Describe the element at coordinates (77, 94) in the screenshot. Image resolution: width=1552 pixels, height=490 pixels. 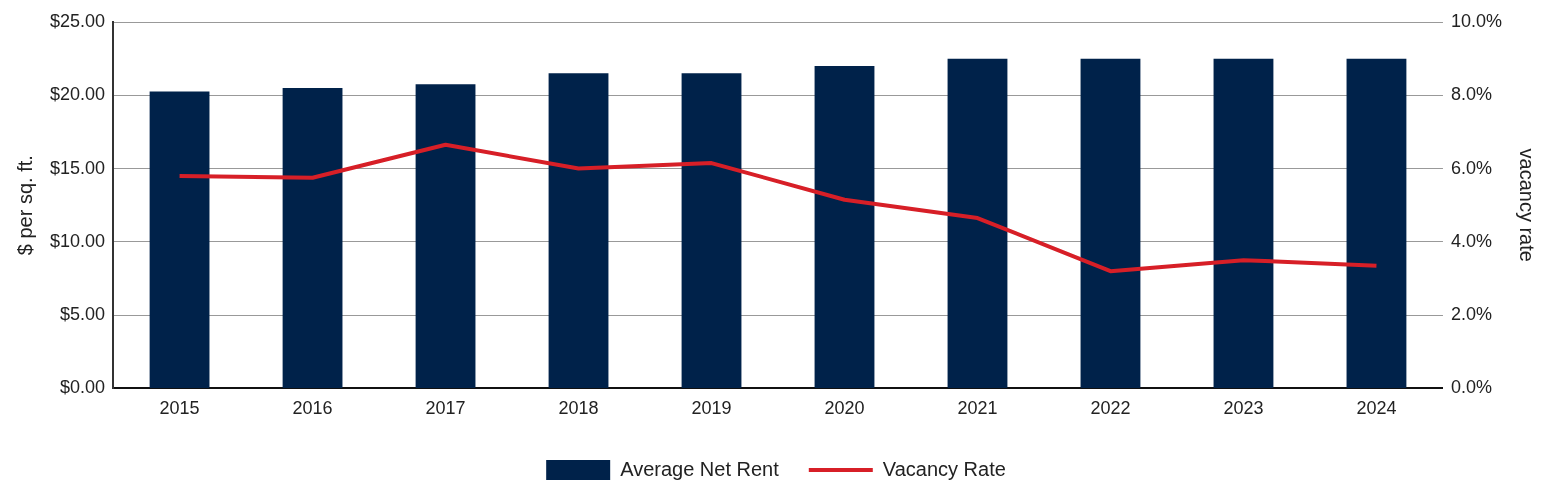
I see `y-tick-label: $20.00` at that location.